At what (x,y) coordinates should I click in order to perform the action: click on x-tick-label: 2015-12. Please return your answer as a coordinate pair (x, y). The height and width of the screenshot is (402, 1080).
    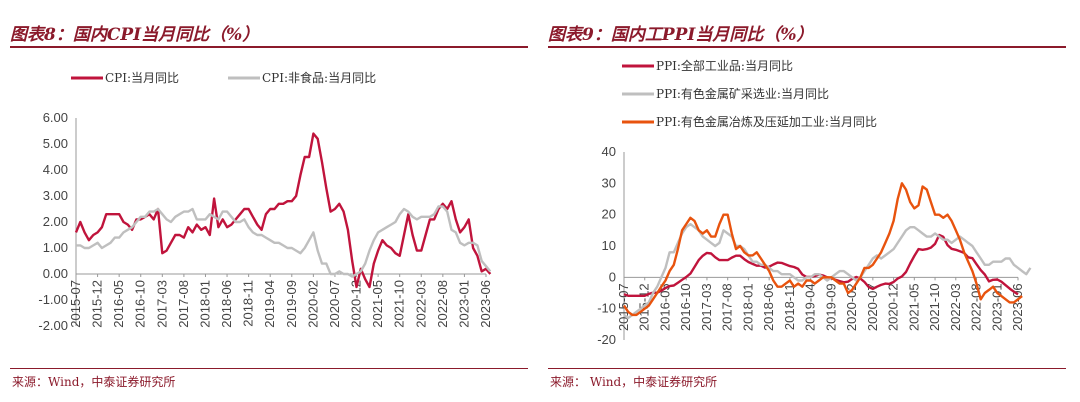
    Looking at the image, I should click on (97, 304).